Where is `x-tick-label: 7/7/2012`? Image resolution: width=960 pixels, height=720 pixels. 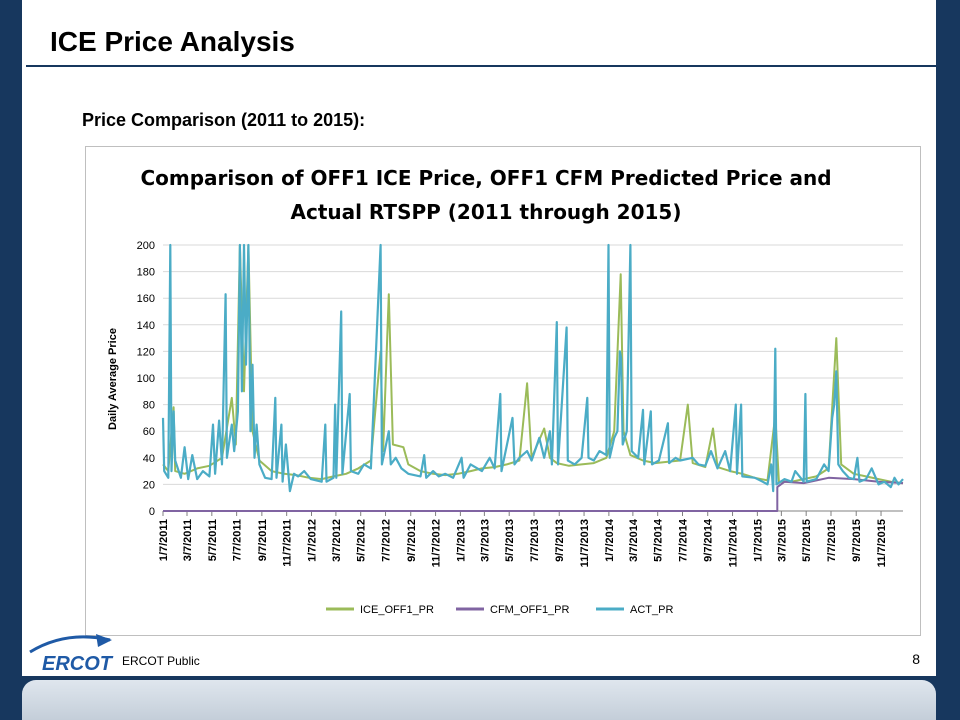
x-tick-label: 7/7/2012 is located at coordinates (387, 540).